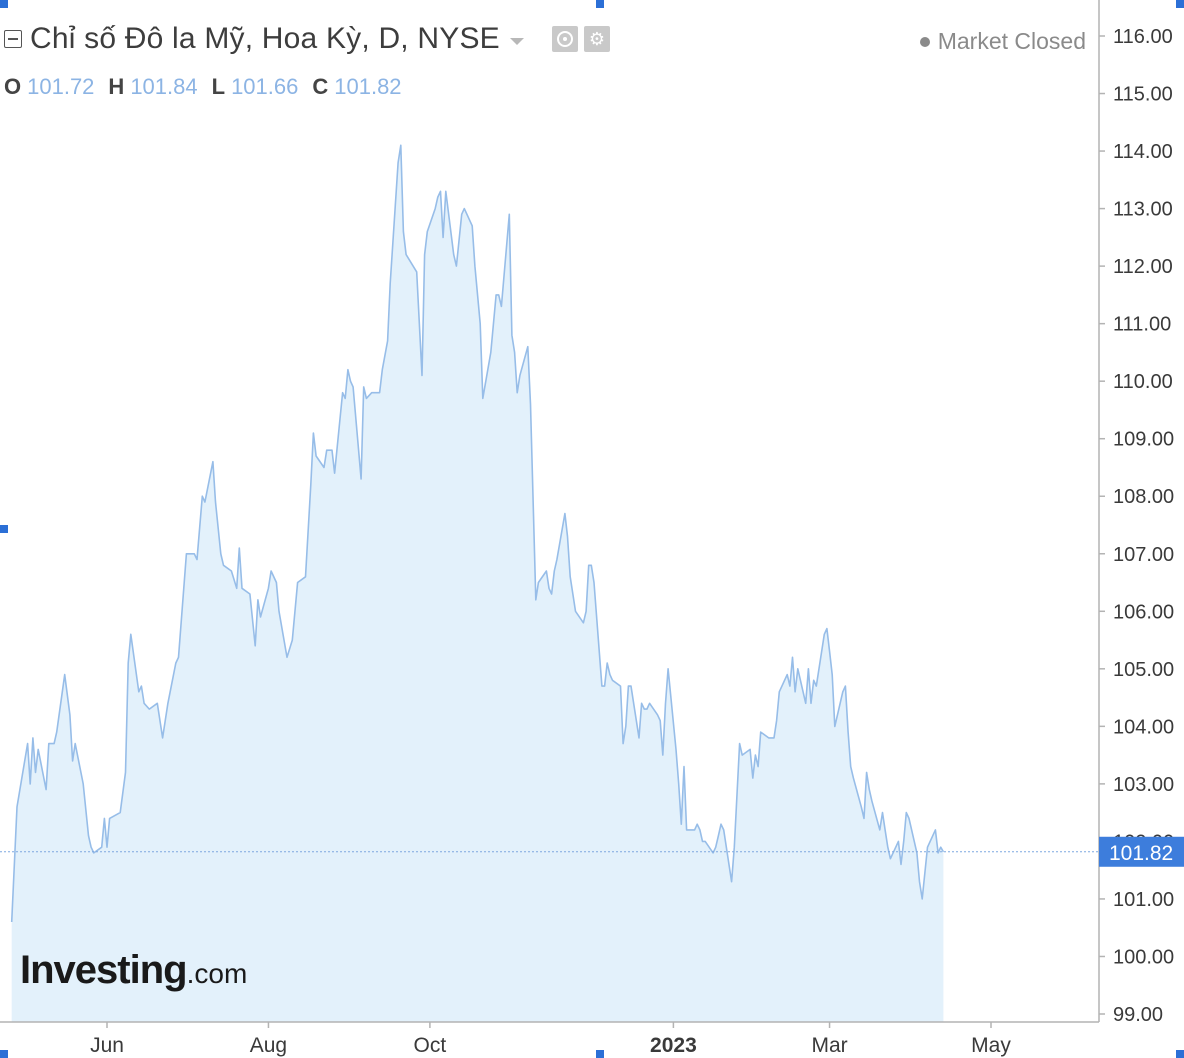 This screenshot has width=1184, height=1058. Describe the element at coordinates (1138, 1015) in the screenshot. I see `y-tick-label: 99.00` at that location.